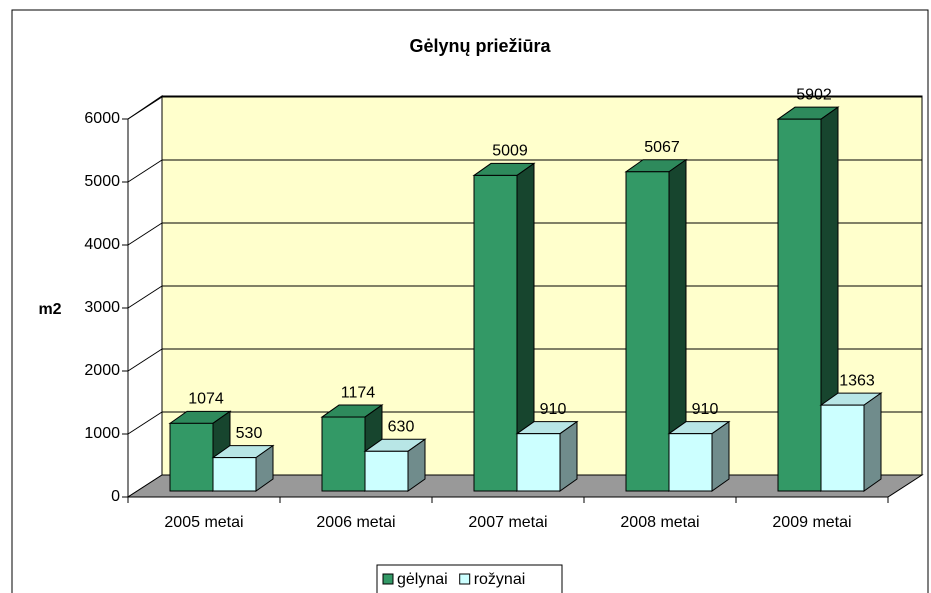  What do you see at coordinates (49, 309) in the screenshot?
I see `y-axis-label: m2` at bounding box center [49, 309].